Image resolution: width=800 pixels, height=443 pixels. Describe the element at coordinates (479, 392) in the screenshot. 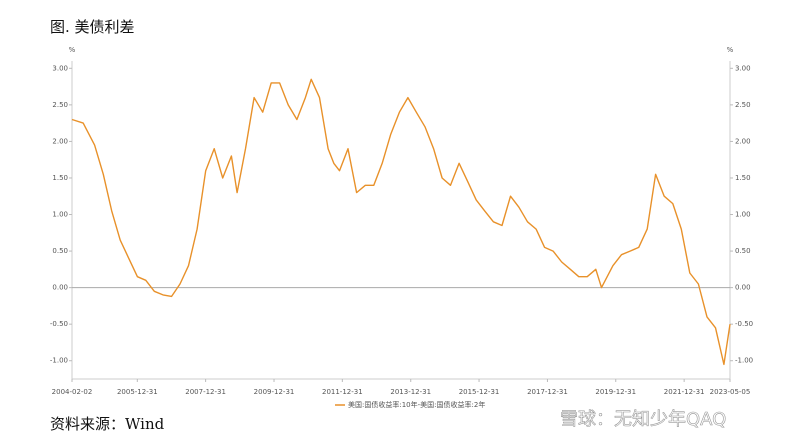

I see `x-tick-label: 2015-12-31` at that location.